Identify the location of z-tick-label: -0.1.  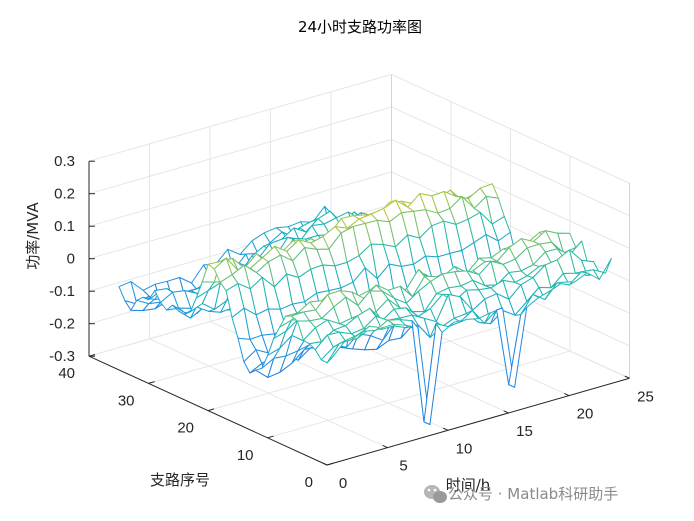
(62, 291).